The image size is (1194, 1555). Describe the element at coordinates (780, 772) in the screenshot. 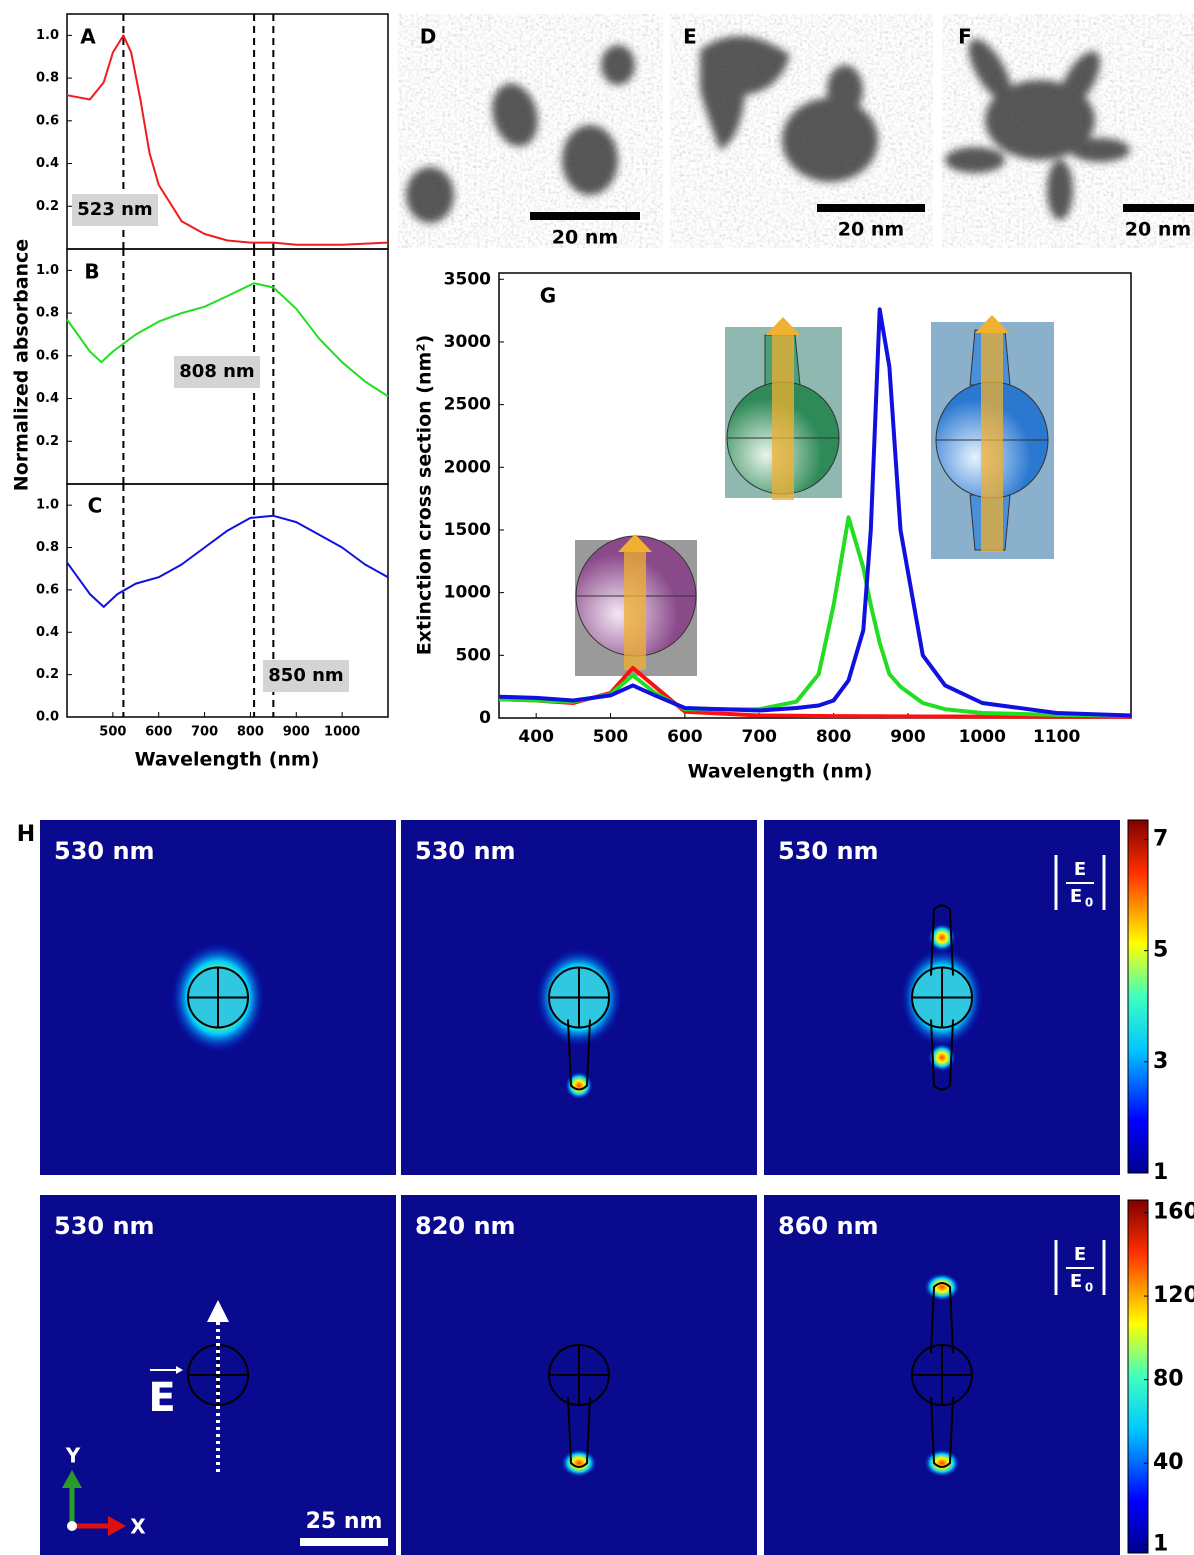

I see `x-axis-label: Wavelength (nm)` at that location.